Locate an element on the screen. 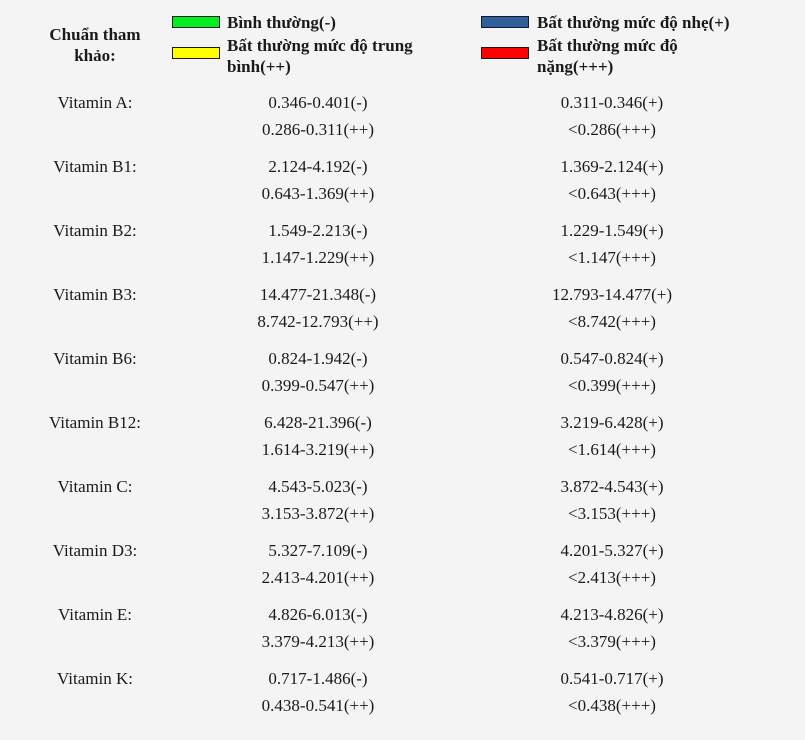  normal-range: 0.717-1.486(-) is located at coordinates (318, 678).